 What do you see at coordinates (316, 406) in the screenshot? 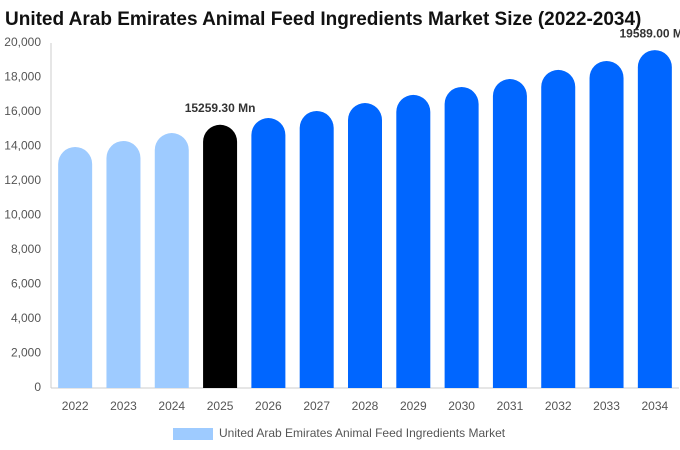
I see `x-tick-label: 2027` at bounding box center [316, 406].